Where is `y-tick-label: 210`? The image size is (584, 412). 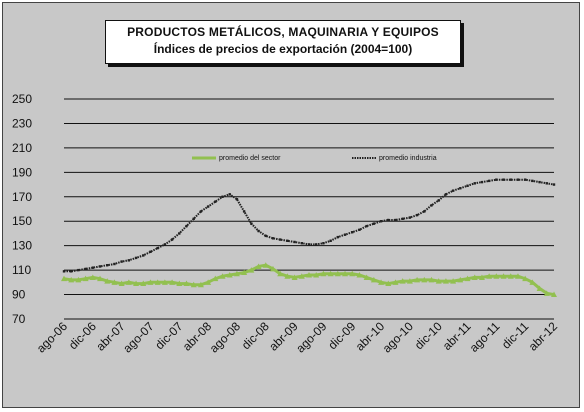
y-tick-label: 210 is located at coordinates (22, 148).